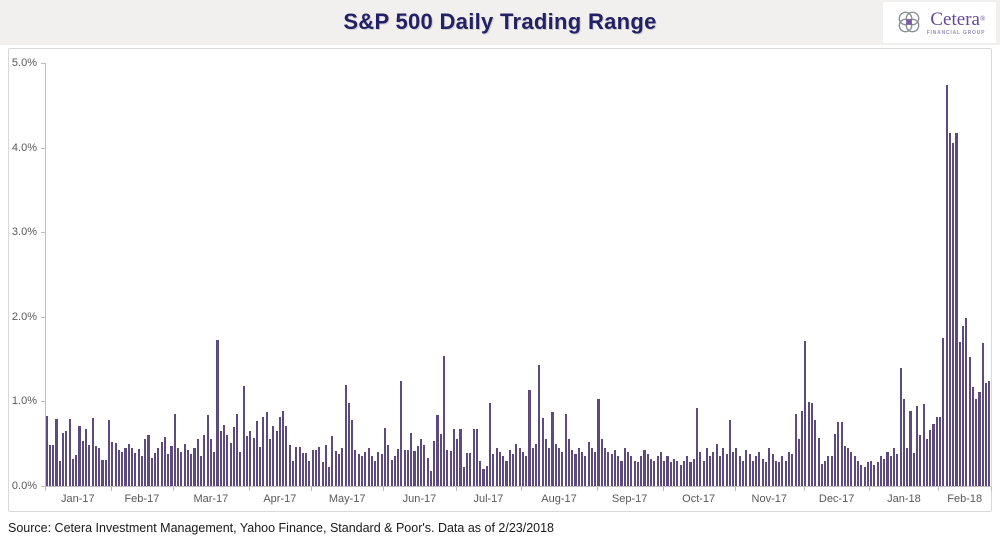 This screenshot has width=1000, height=540. Describe the element at coordinates (836, 499) in the screenshot. I see `x-axis-label: Dec-17` at that location.